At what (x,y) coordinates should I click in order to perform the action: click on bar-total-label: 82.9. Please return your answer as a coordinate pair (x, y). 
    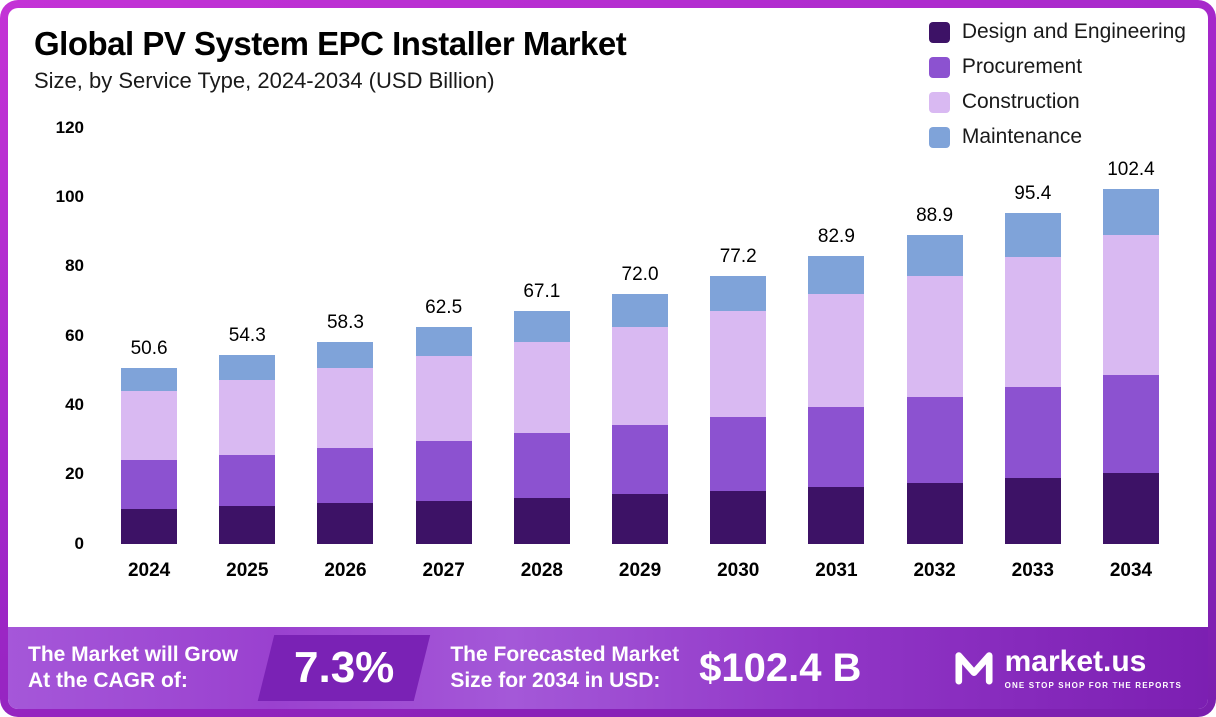
    Looking at the image, I should click on (836, 237).